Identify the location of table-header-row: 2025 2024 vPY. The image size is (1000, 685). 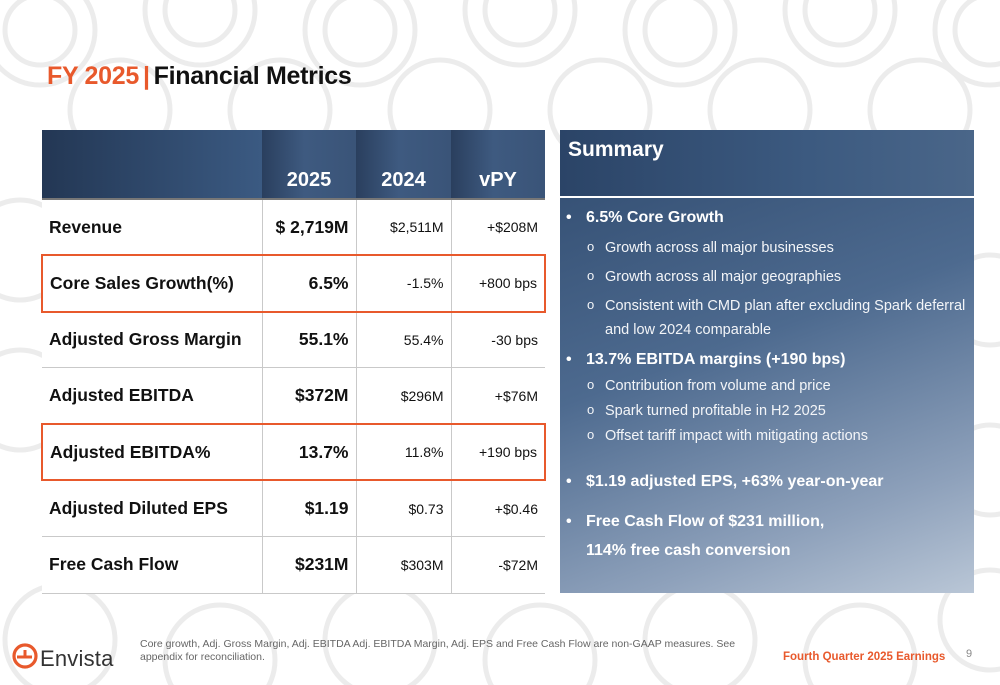
(293, 164).